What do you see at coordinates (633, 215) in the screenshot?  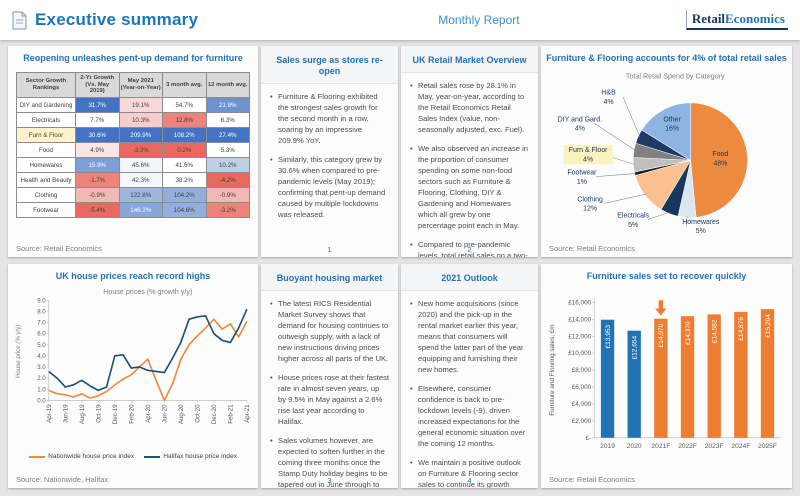 I see `pie-label: Electricals` at bounding box center [633, 215].